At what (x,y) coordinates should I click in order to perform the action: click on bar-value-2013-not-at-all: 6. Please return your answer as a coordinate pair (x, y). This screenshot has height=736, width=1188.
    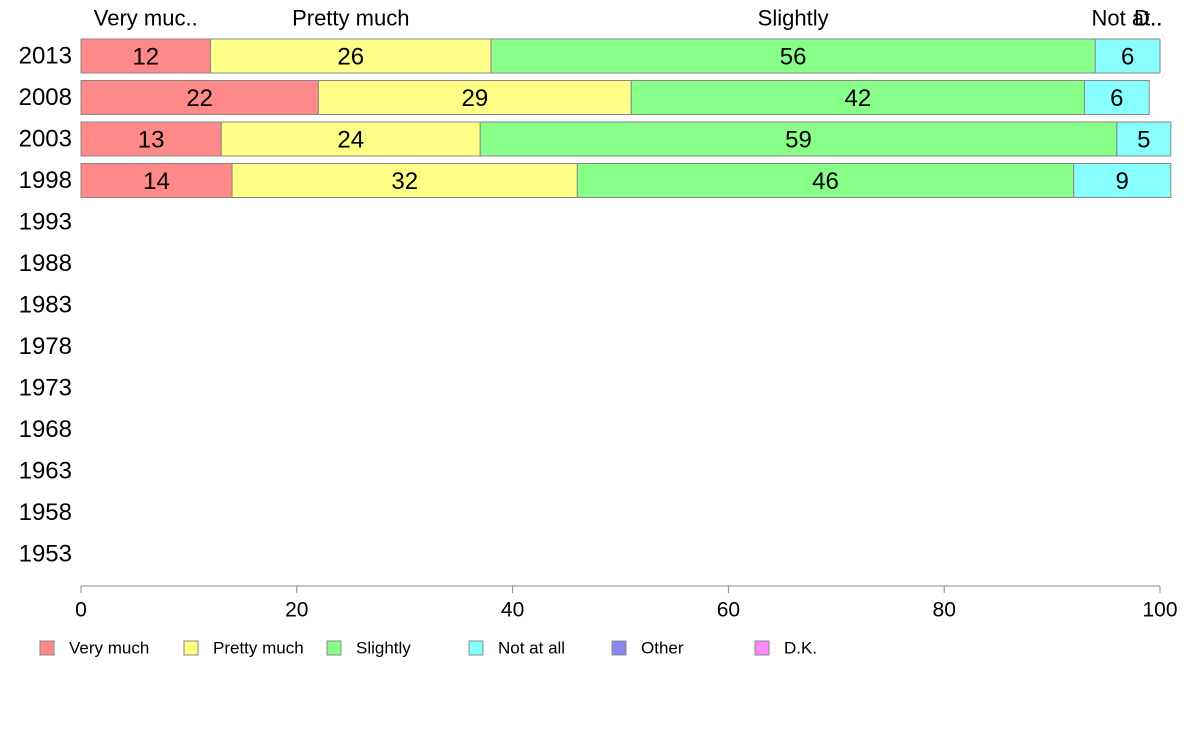
    Looking at the image, I should click on (1127, 57).